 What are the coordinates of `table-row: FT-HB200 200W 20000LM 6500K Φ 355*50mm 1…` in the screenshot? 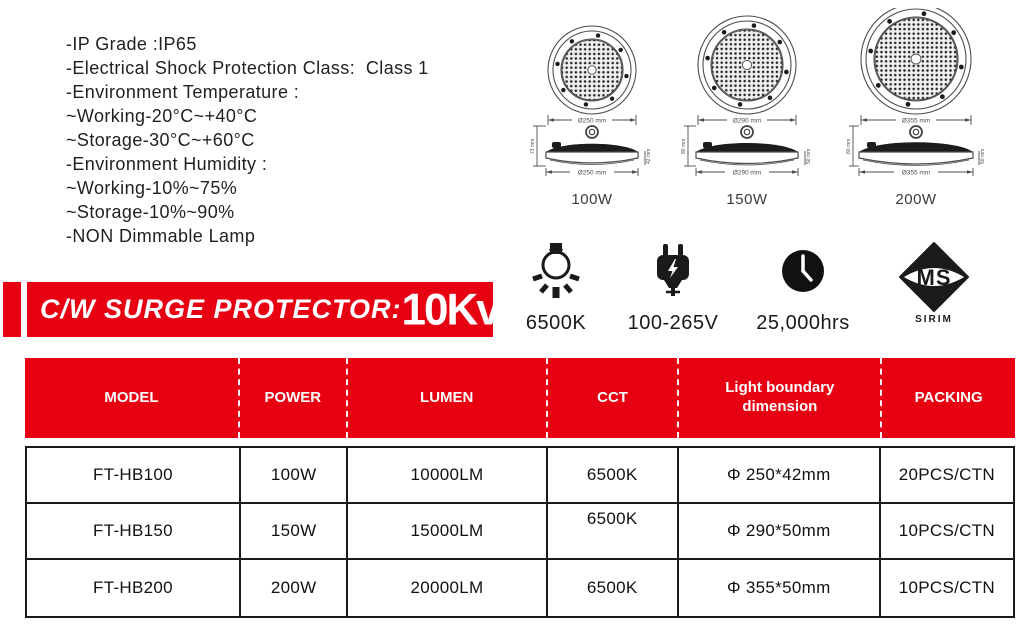 It's located at (520, 588).